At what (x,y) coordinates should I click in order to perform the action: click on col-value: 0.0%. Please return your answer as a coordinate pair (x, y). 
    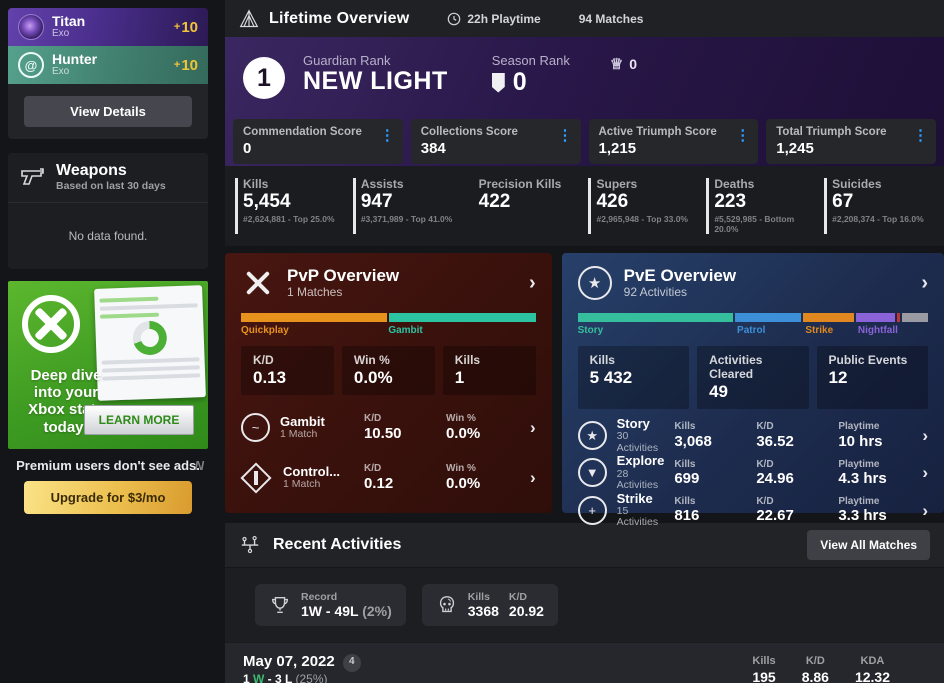
    Looking at the image, I should click on (463, 483).